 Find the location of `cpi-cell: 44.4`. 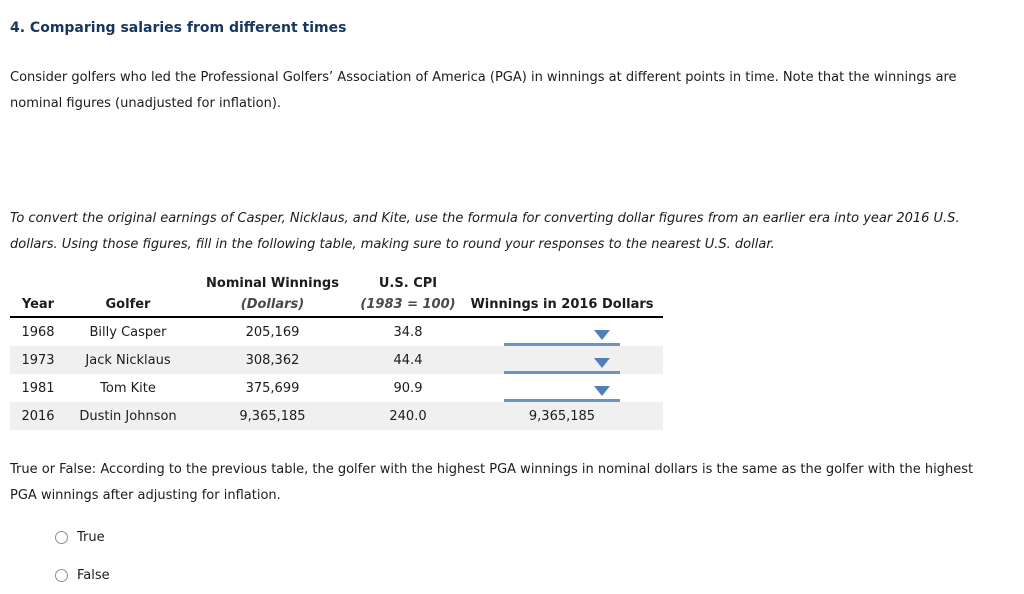

cpi-cell: 44.4 is located at coordinates (408, 360).